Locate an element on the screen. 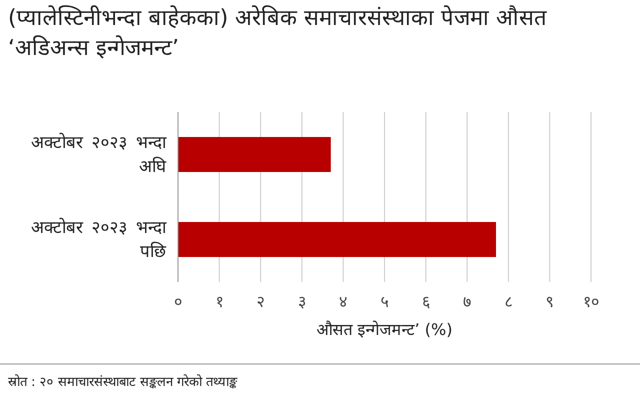  x-tick-label: ५ is located at coordinates (385, 301).